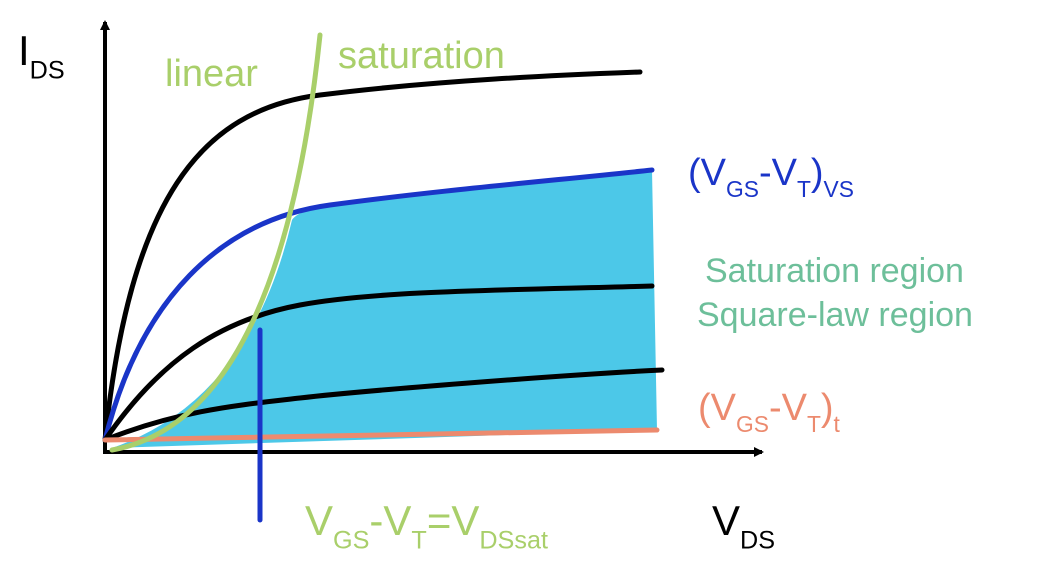 The image size is (1046, 567). What do you see at coordinates (381, 435) in the screenshot?
I see `curve-t` at bounding box center [381, 435].